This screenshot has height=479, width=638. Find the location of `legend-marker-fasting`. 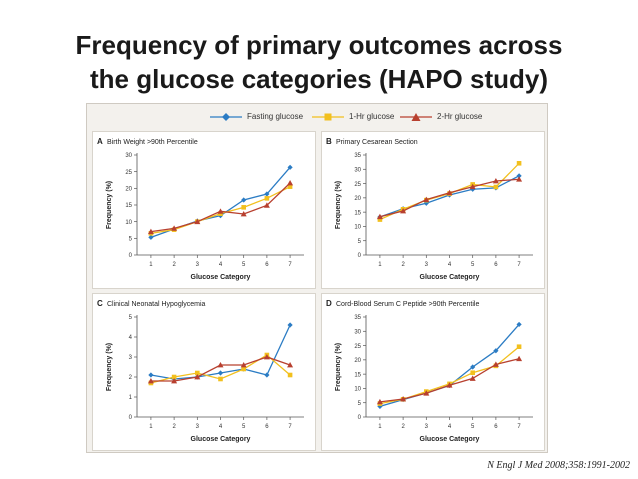

legend-marker-fasting is located at coordinates (226, 117).